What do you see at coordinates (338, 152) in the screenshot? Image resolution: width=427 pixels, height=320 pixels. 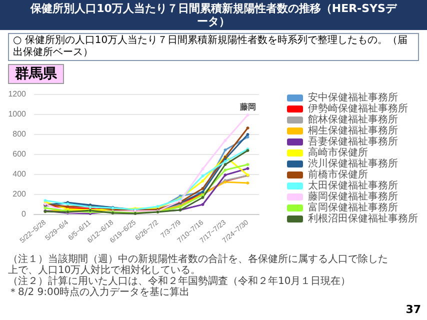 I see `legend-label: 高崎市保健所` at bounding box center [338, 152].